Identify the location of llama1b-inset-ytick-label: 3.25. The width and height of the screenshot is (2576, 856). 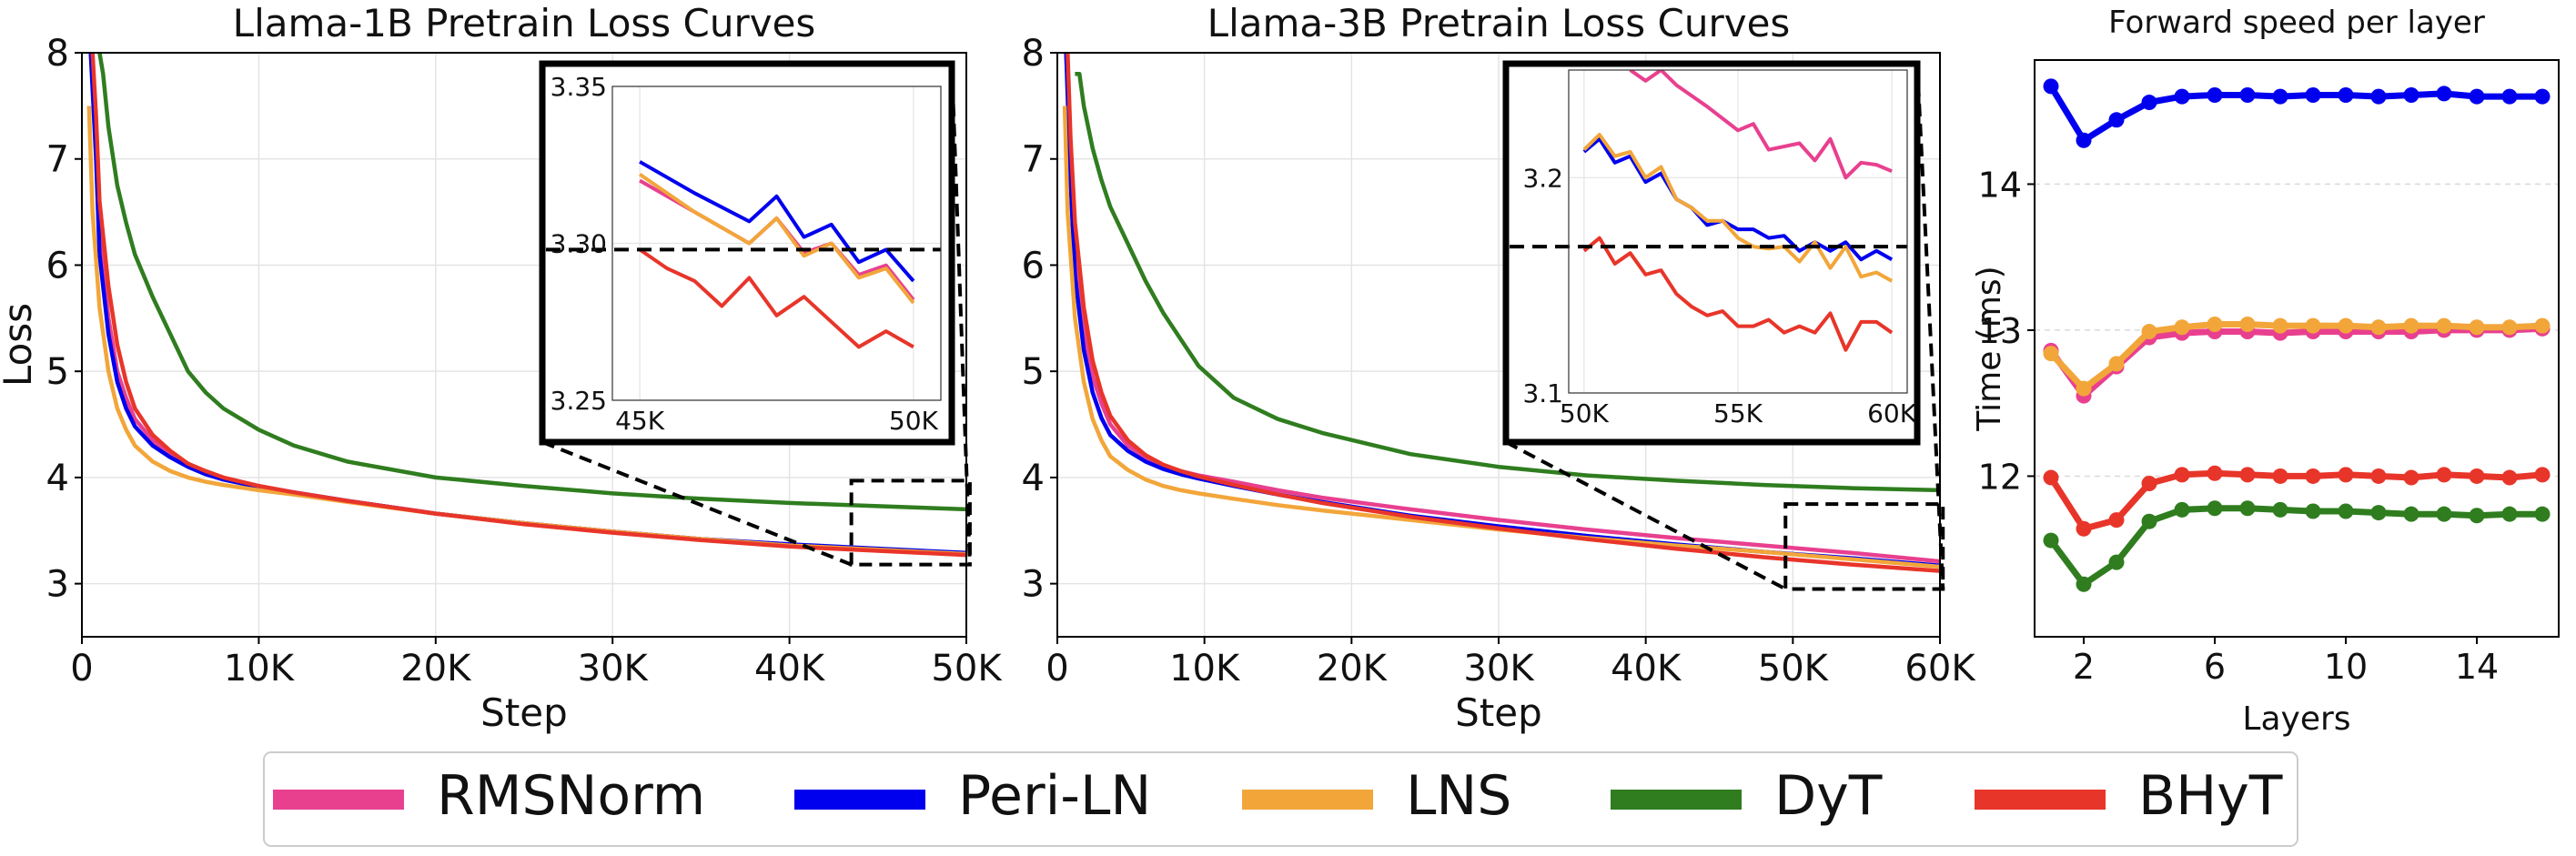
(579, 401).